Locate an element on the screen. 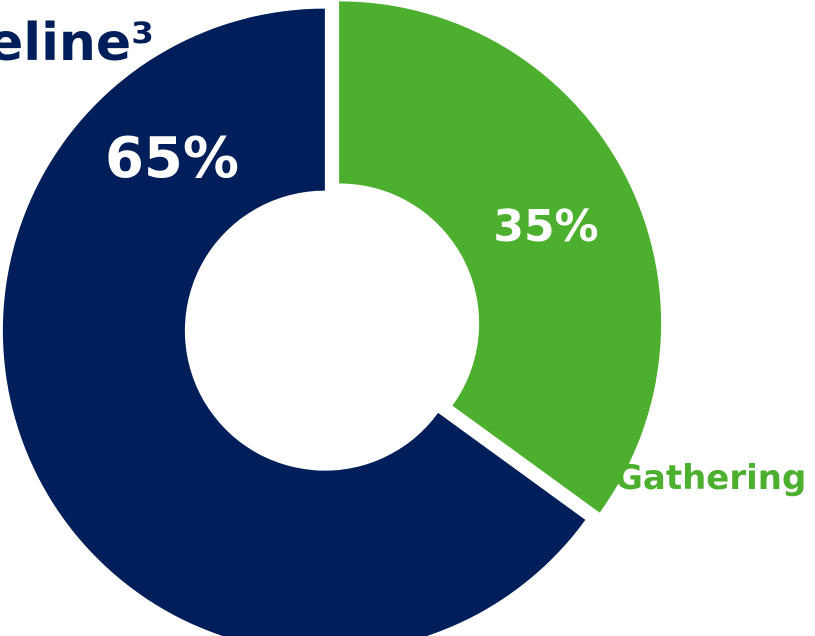 This screenshot has height=636, width=815. slice-value-label-0: 65% is located at coordinates (172, 158).